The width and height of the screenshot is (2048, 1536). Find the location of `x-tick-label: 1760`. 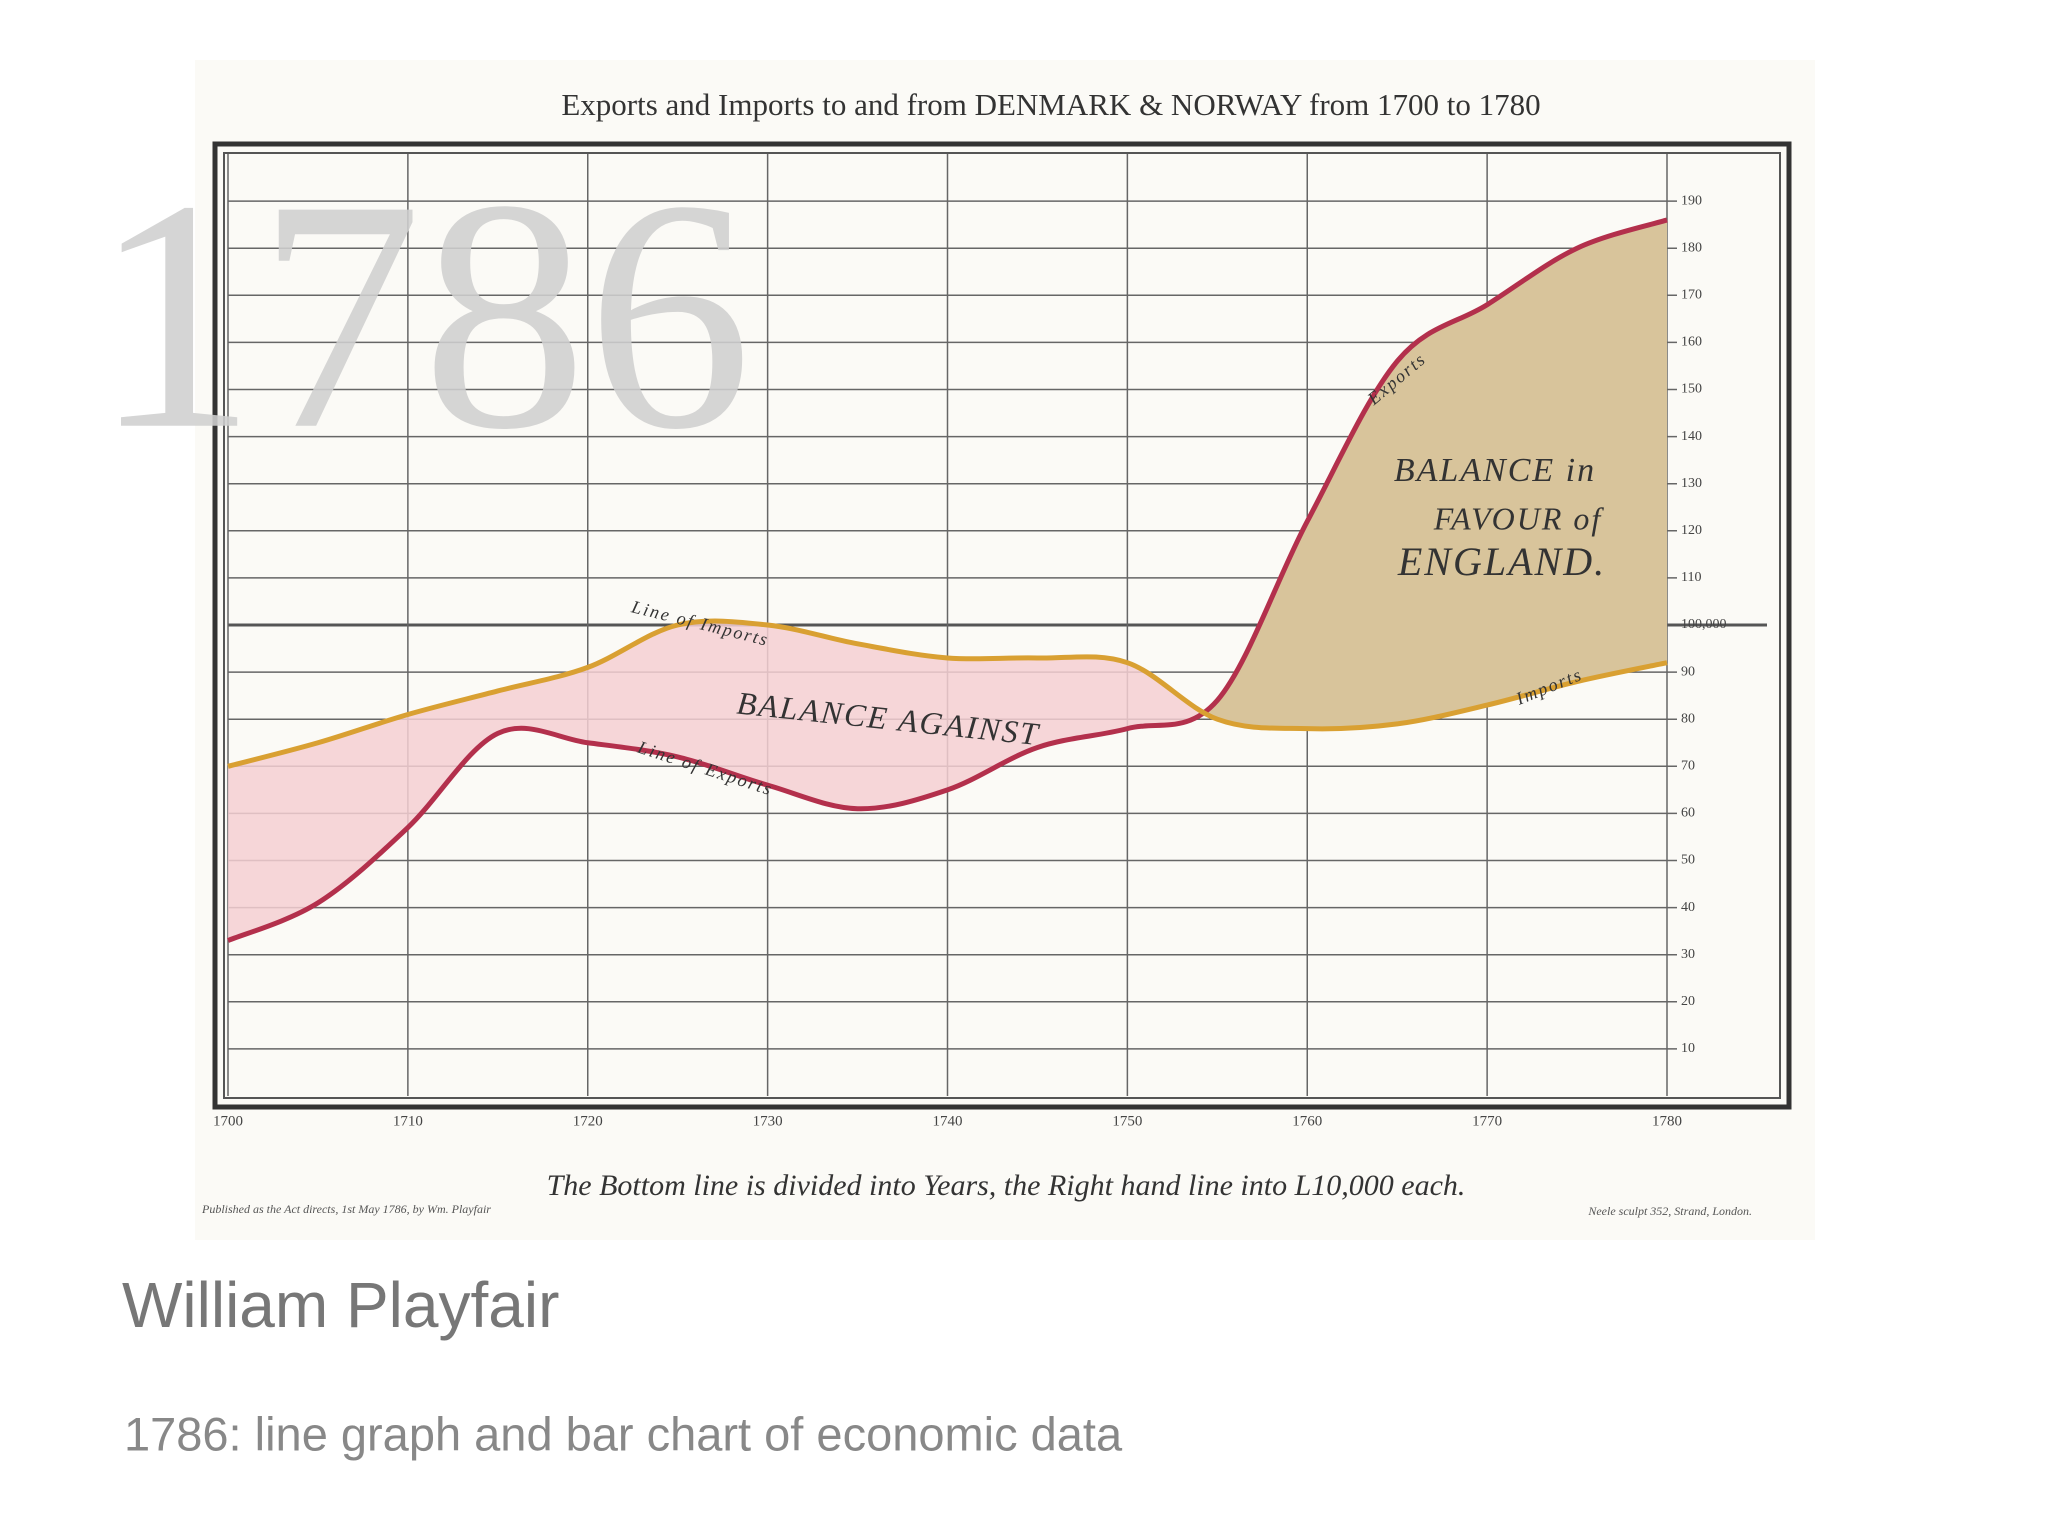

x-tick-label: 1760 is located at coordinates (1307, 1121).